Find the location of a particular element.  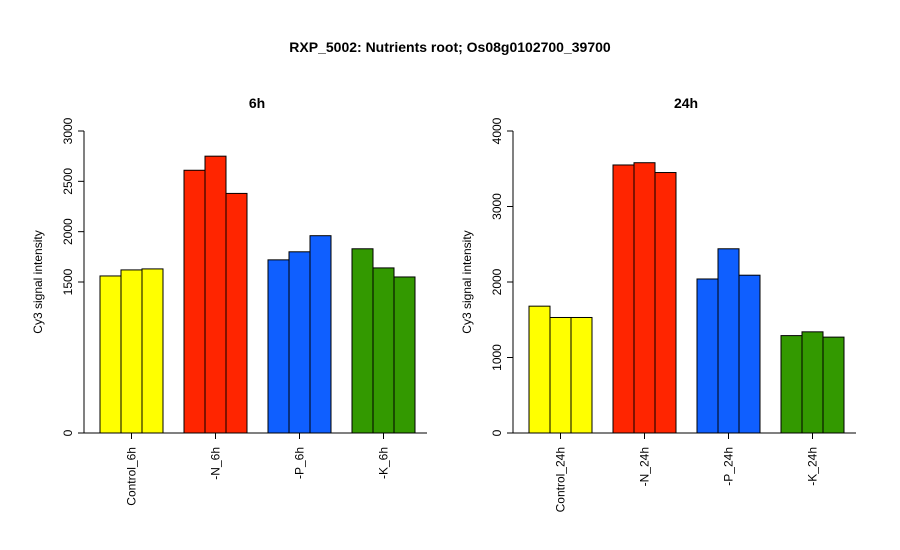

x-tick-label: -N_6h is located at coordinates (216, 463).